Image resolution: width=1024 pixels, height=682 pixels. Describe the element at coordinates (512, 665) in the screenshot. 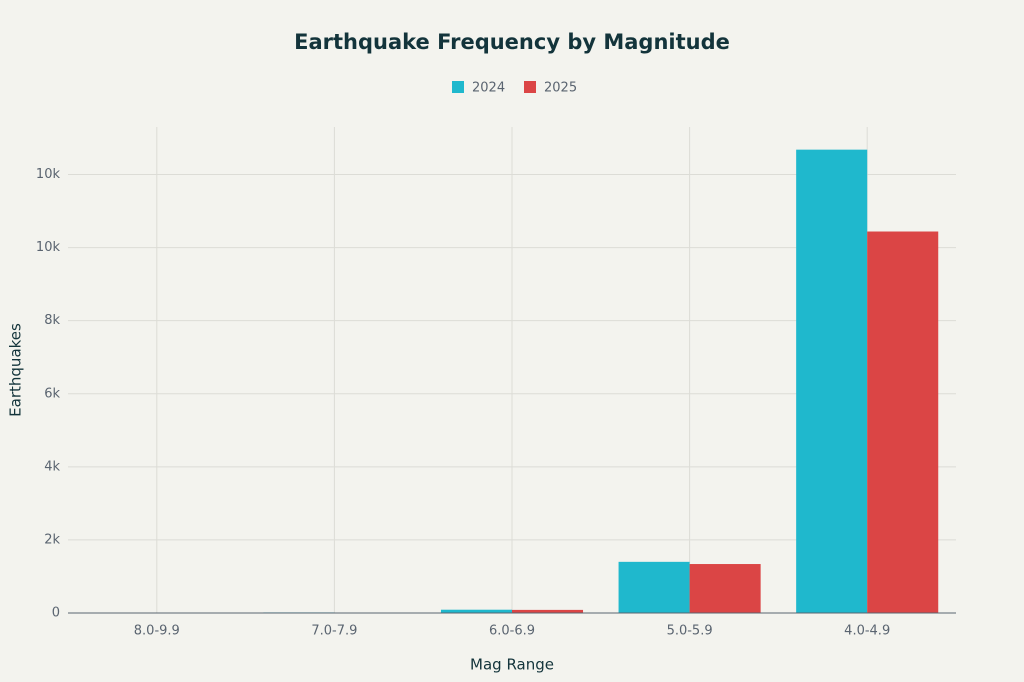

I see `x-axis-label: Mag Range` at that location.